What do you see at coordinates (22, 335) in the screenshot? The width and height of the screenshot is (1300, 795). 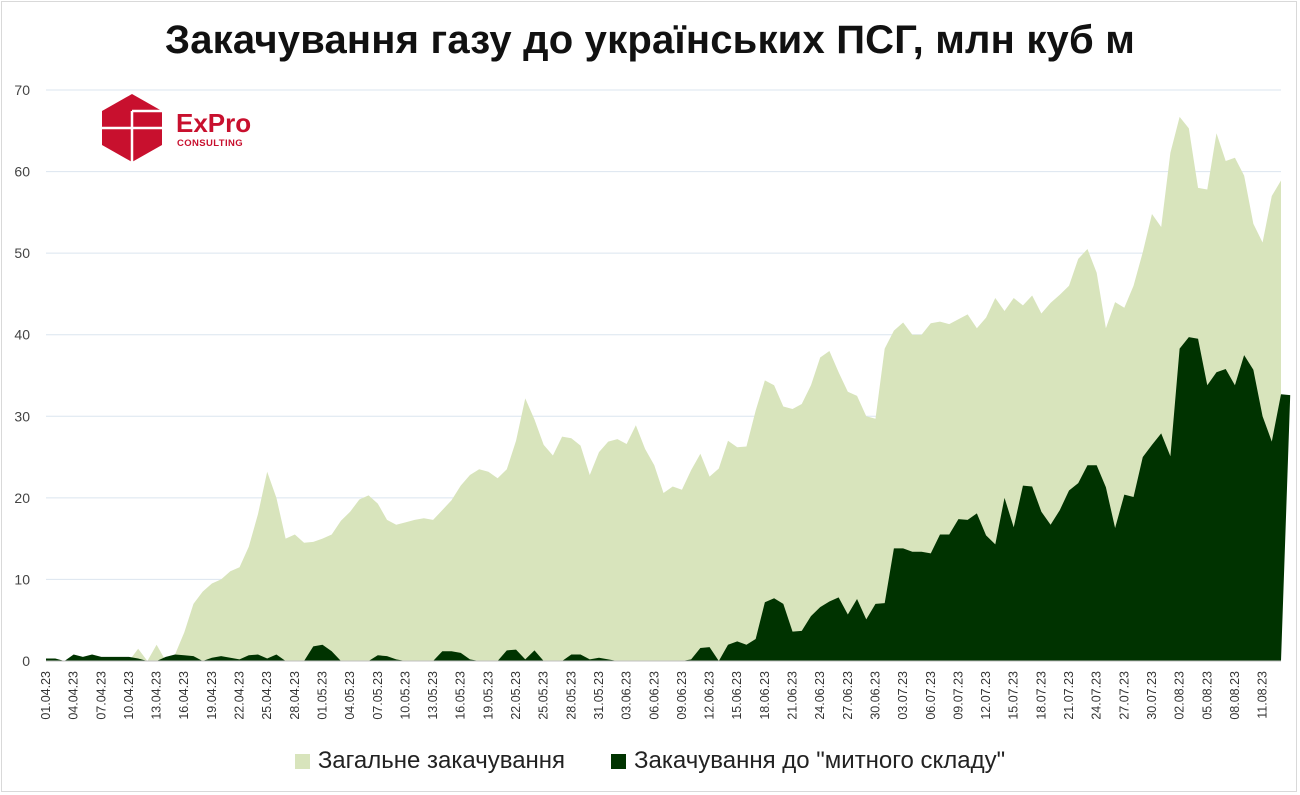 I see `y-tick-label: 40` at bounding box center [22, 335].